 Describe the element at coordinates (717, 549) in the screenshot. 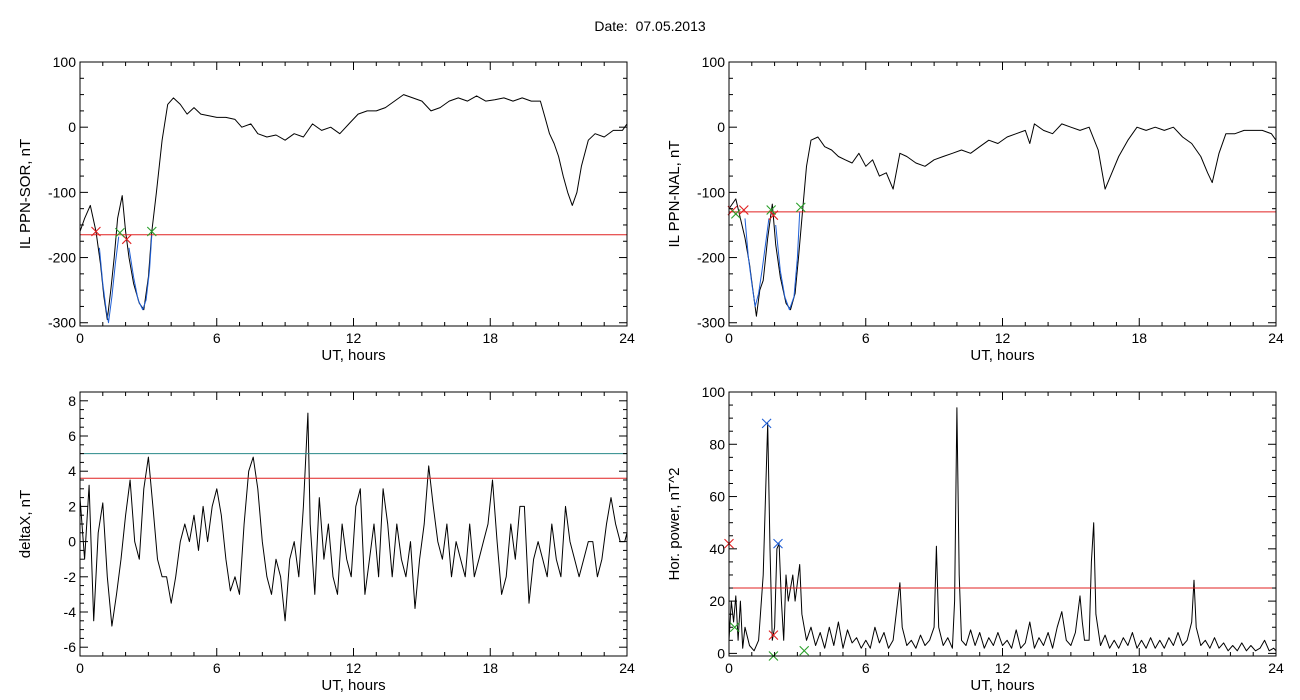

I see `y-tick-label: 40` at that location.